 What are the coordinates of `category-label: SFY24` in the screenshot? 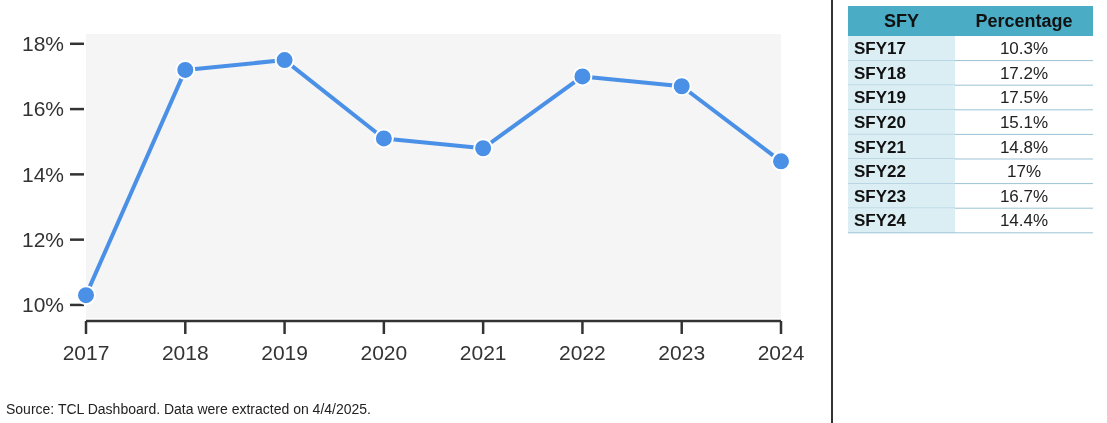 It's located at (880, 221).